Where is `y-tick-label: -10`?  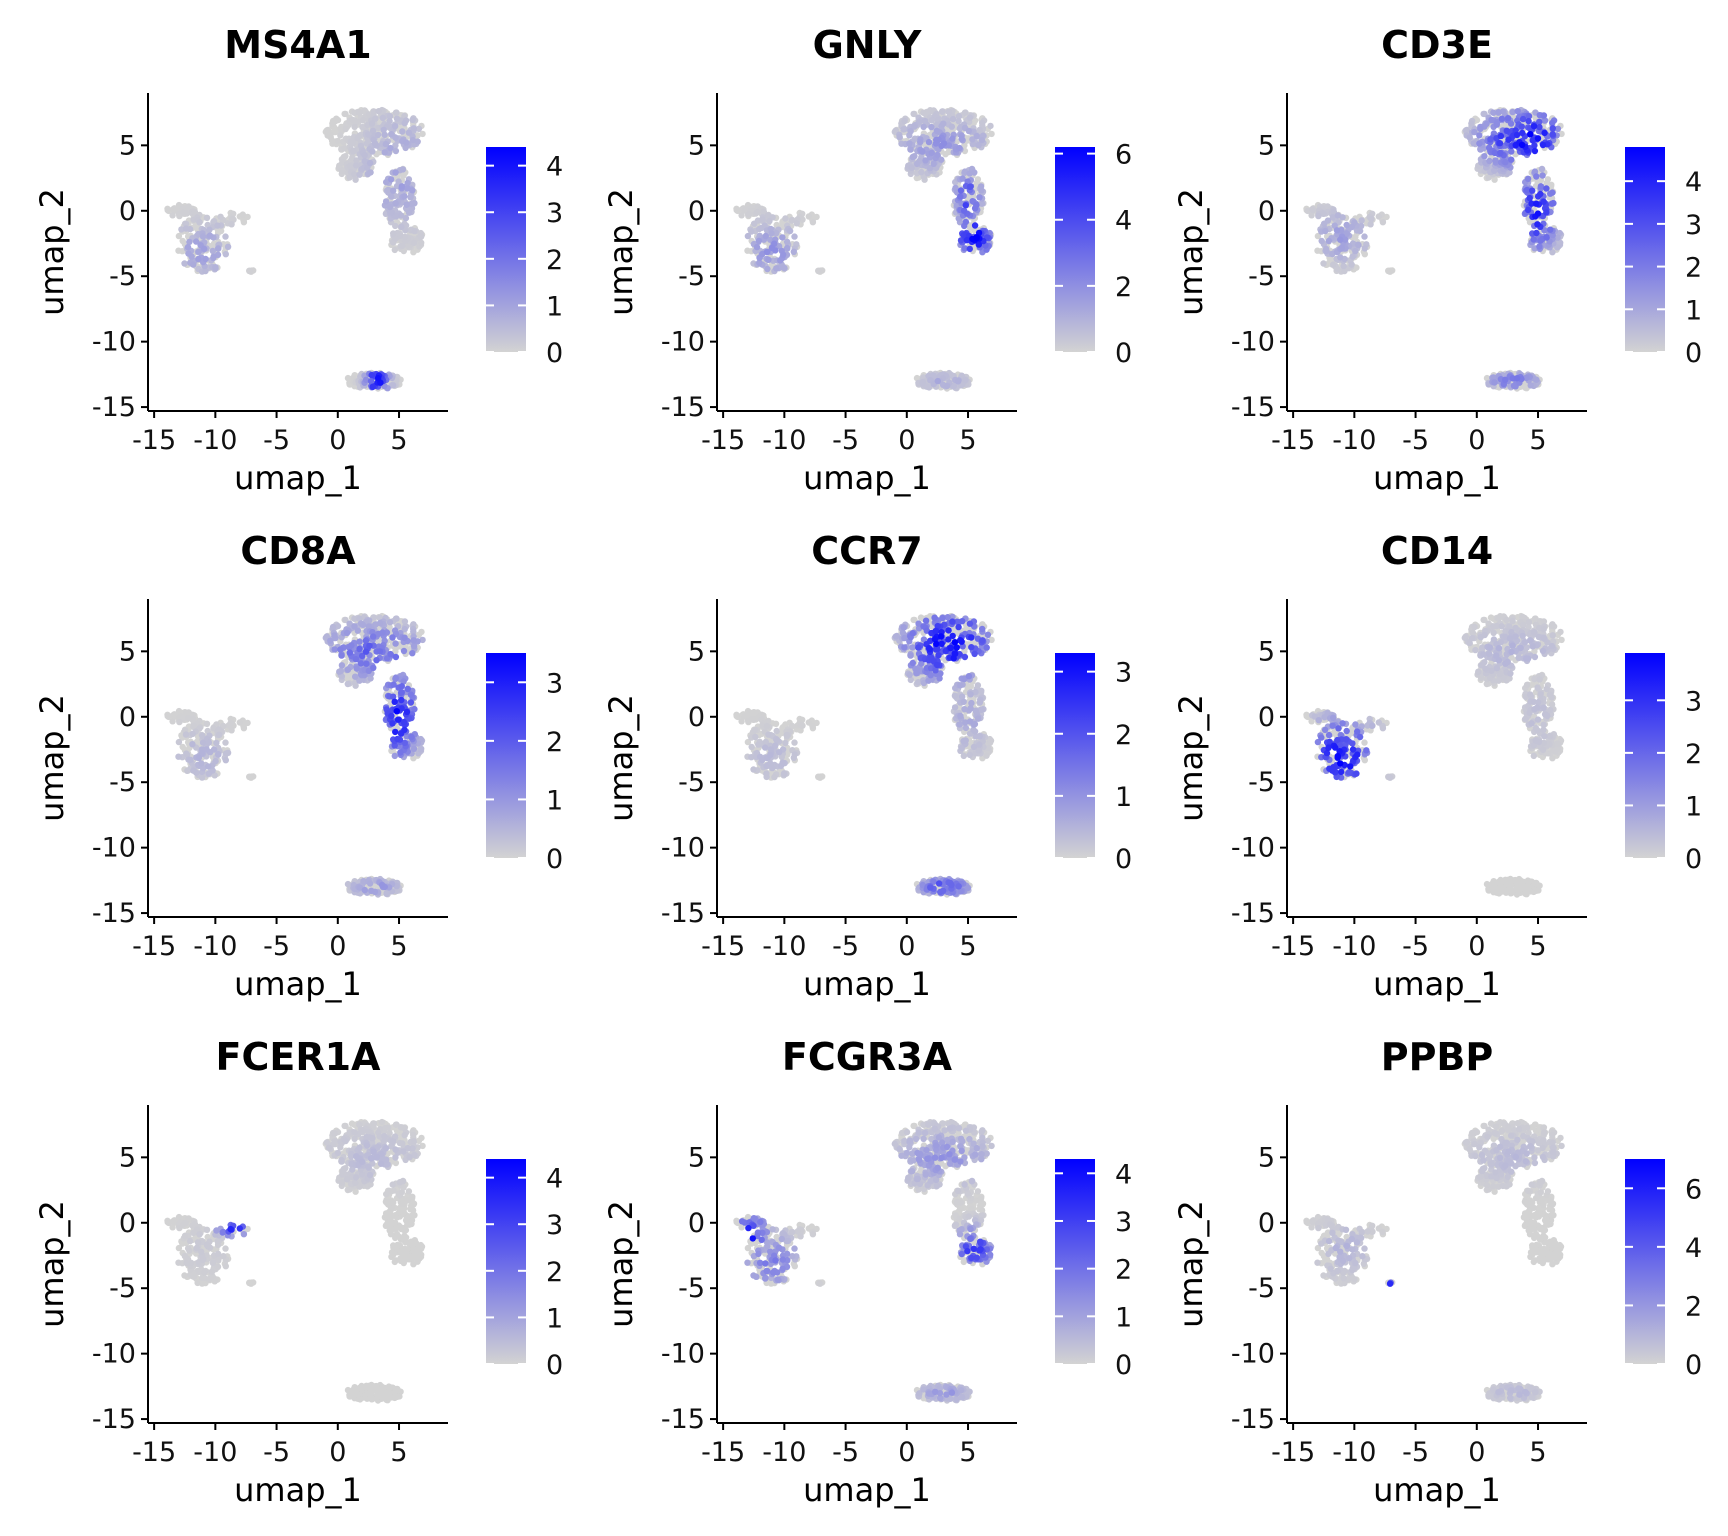
y-tick-label: -10 is located at coordinates (1253, 342).